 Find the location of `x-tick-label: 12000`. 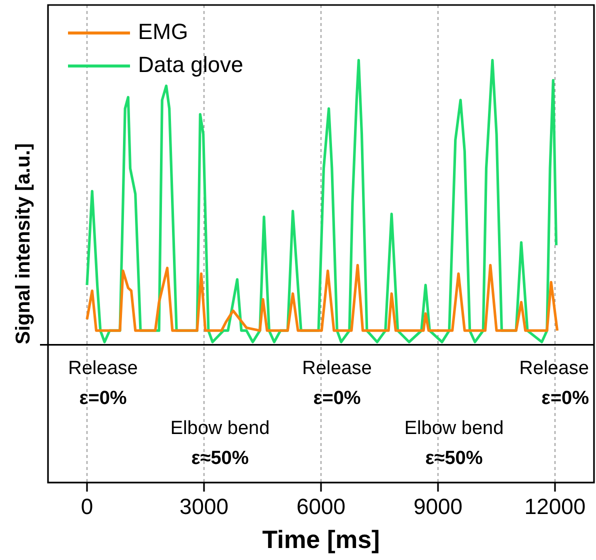

x-tick-label: 12000 is located at coordinates (555, 506).